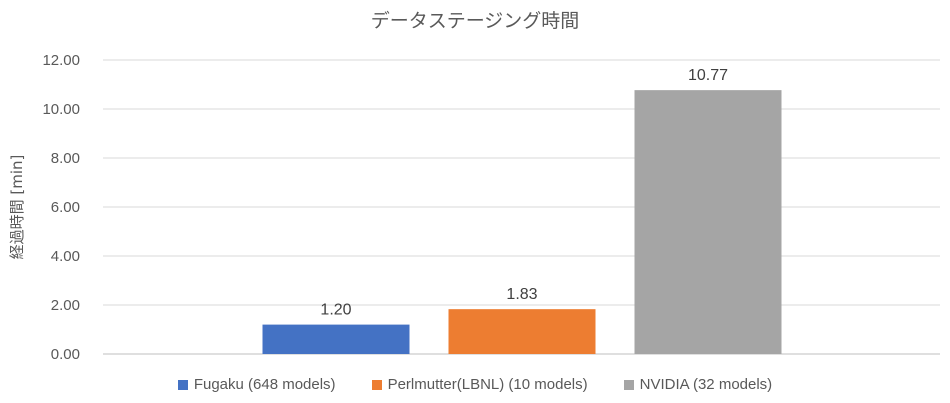  What do you see at coordinates (61, 109) in the screenshot?
I see `y-tick-label: 10.00` at bounding box center [61, 109].